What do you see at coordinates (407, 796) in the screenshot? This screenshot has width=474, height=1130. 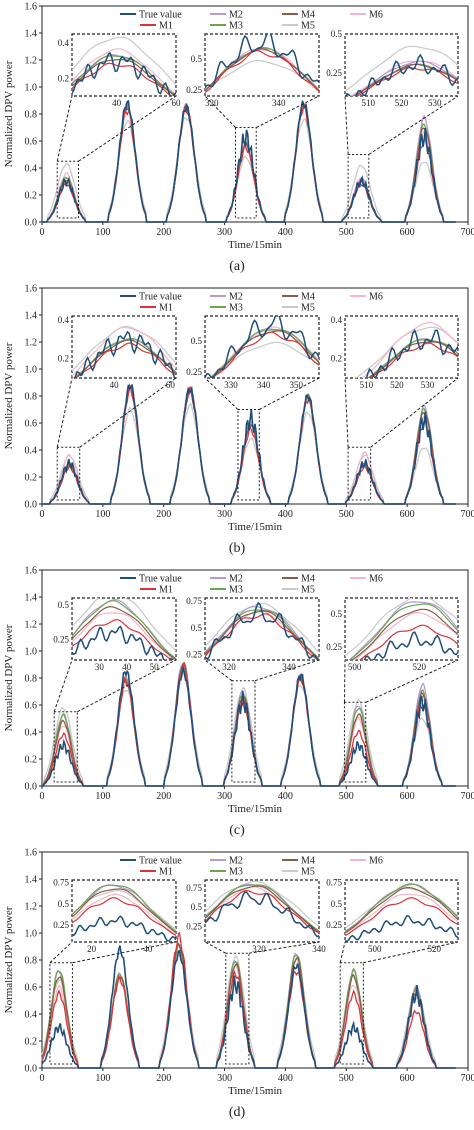 I see `x-tick-label: 600` at bounding box center [407, 796].